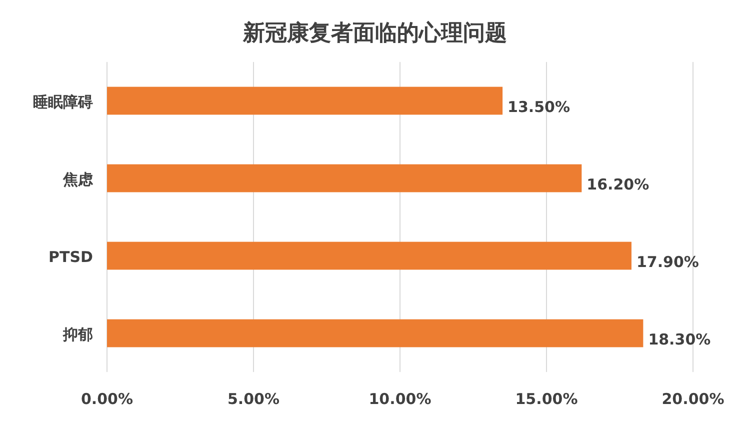  I want to click on y-tick-label: PTSD, so click(70, 257).